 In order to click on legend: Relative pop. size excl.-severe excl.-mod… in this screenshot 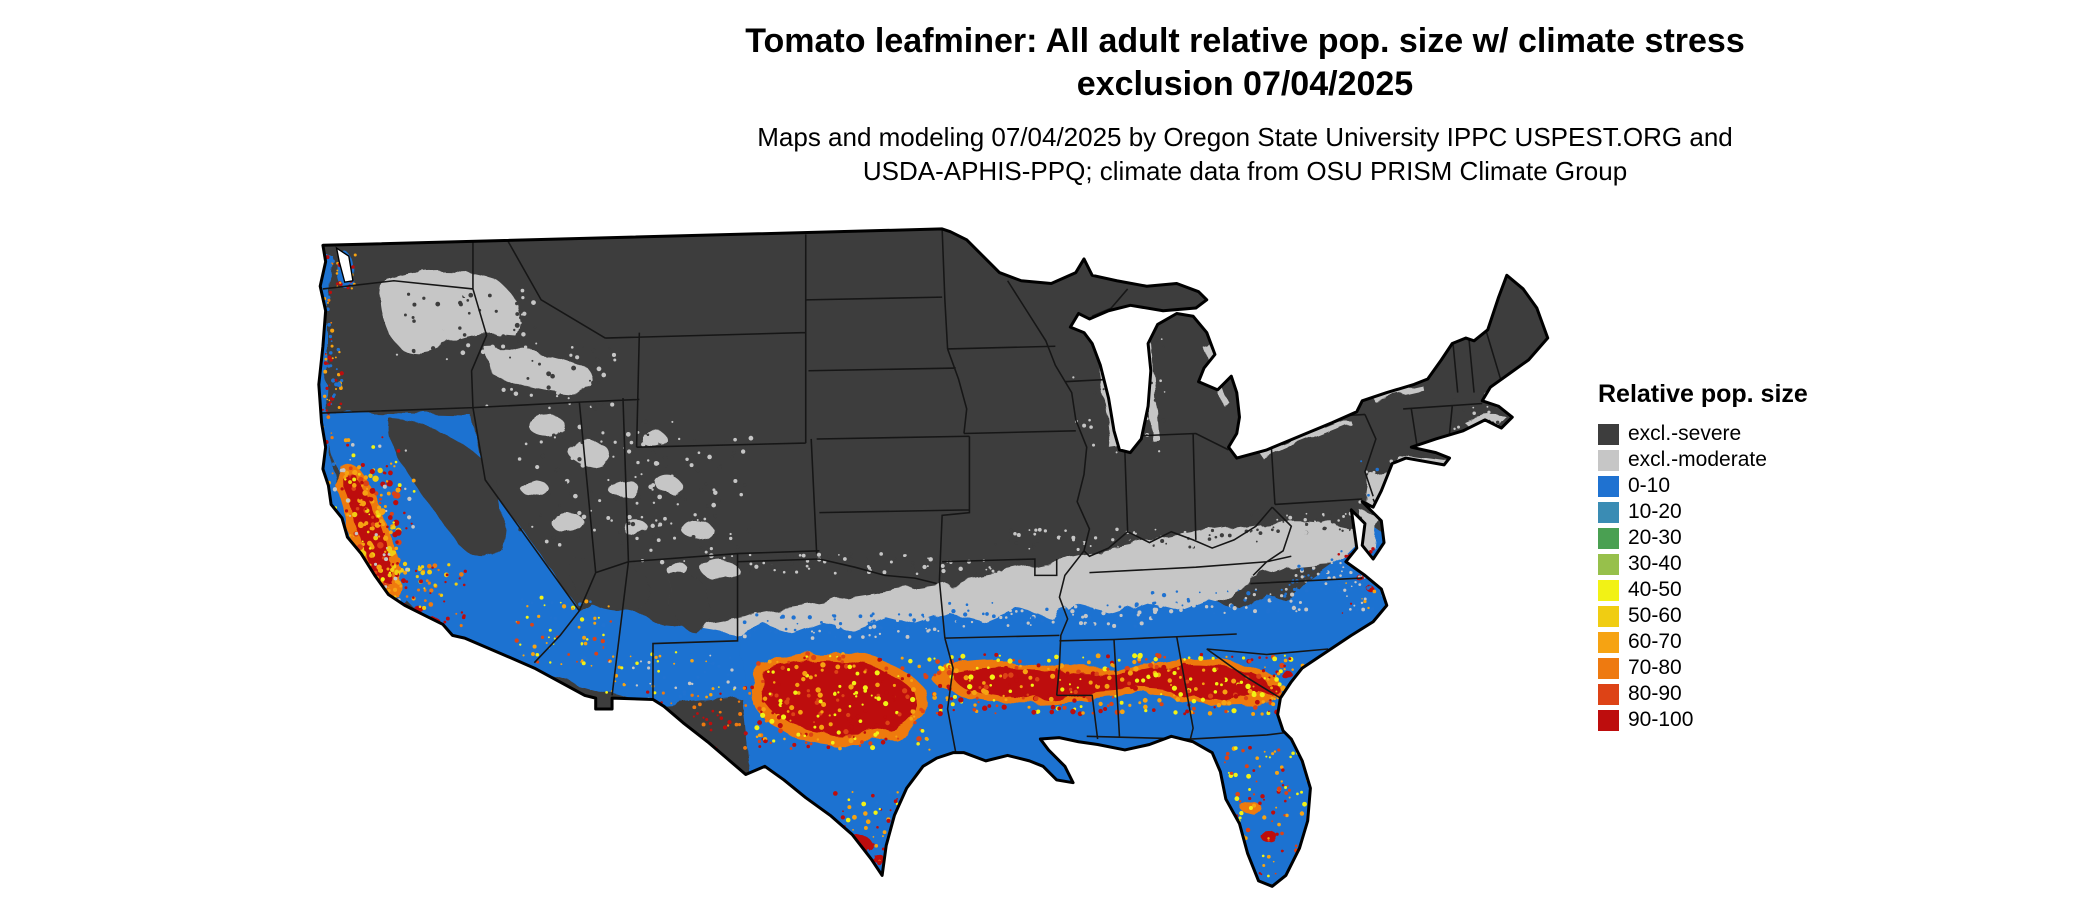, I will do `click(1703, 556)`.